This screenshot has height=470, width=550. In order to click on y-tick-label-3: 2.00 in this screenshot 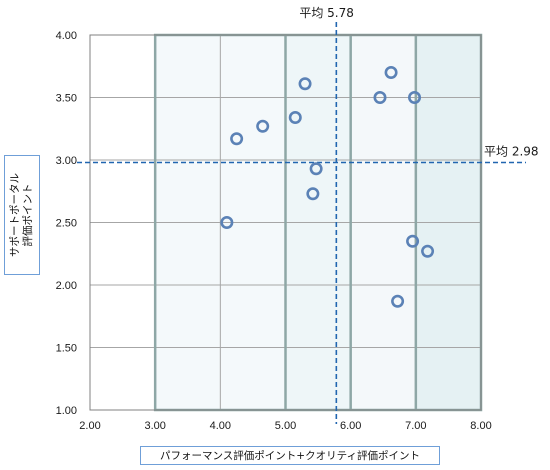, I will do `click(66, 286)`.